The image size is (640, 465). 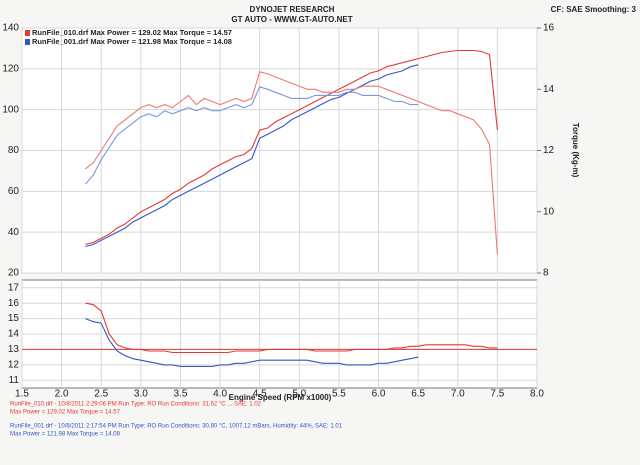 I want to click on y-tick-label: 14, so click(x=14, y=334).